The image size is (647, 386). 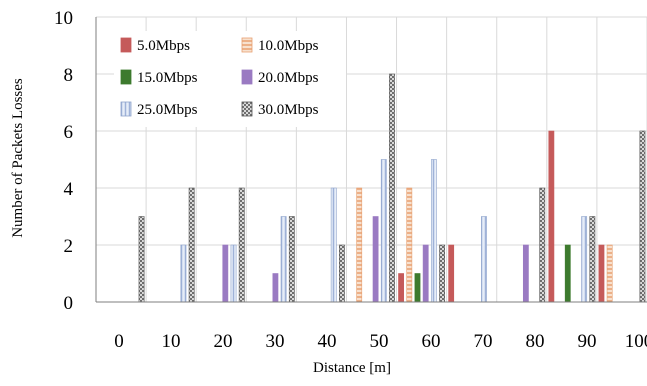 I want to click on x-tick-labels: 0 10 20 30 40 50 60 70 80 90 100, so click(x=380, y=341).